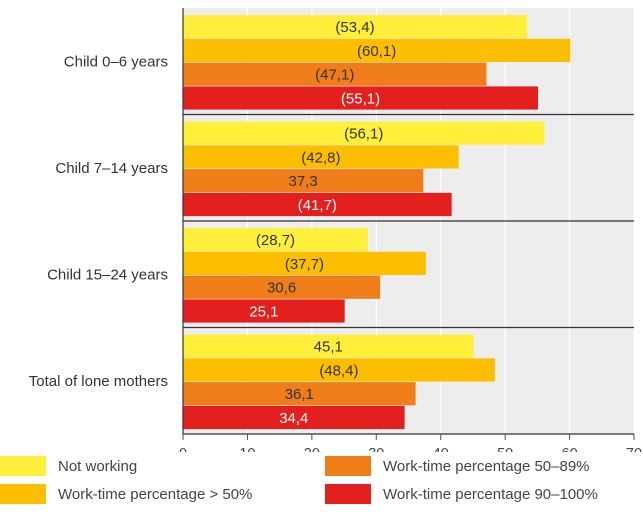  Describe the element at coordinates (312, 449) in the screenshot. I see `x-tick-label-20: 20` at that location.